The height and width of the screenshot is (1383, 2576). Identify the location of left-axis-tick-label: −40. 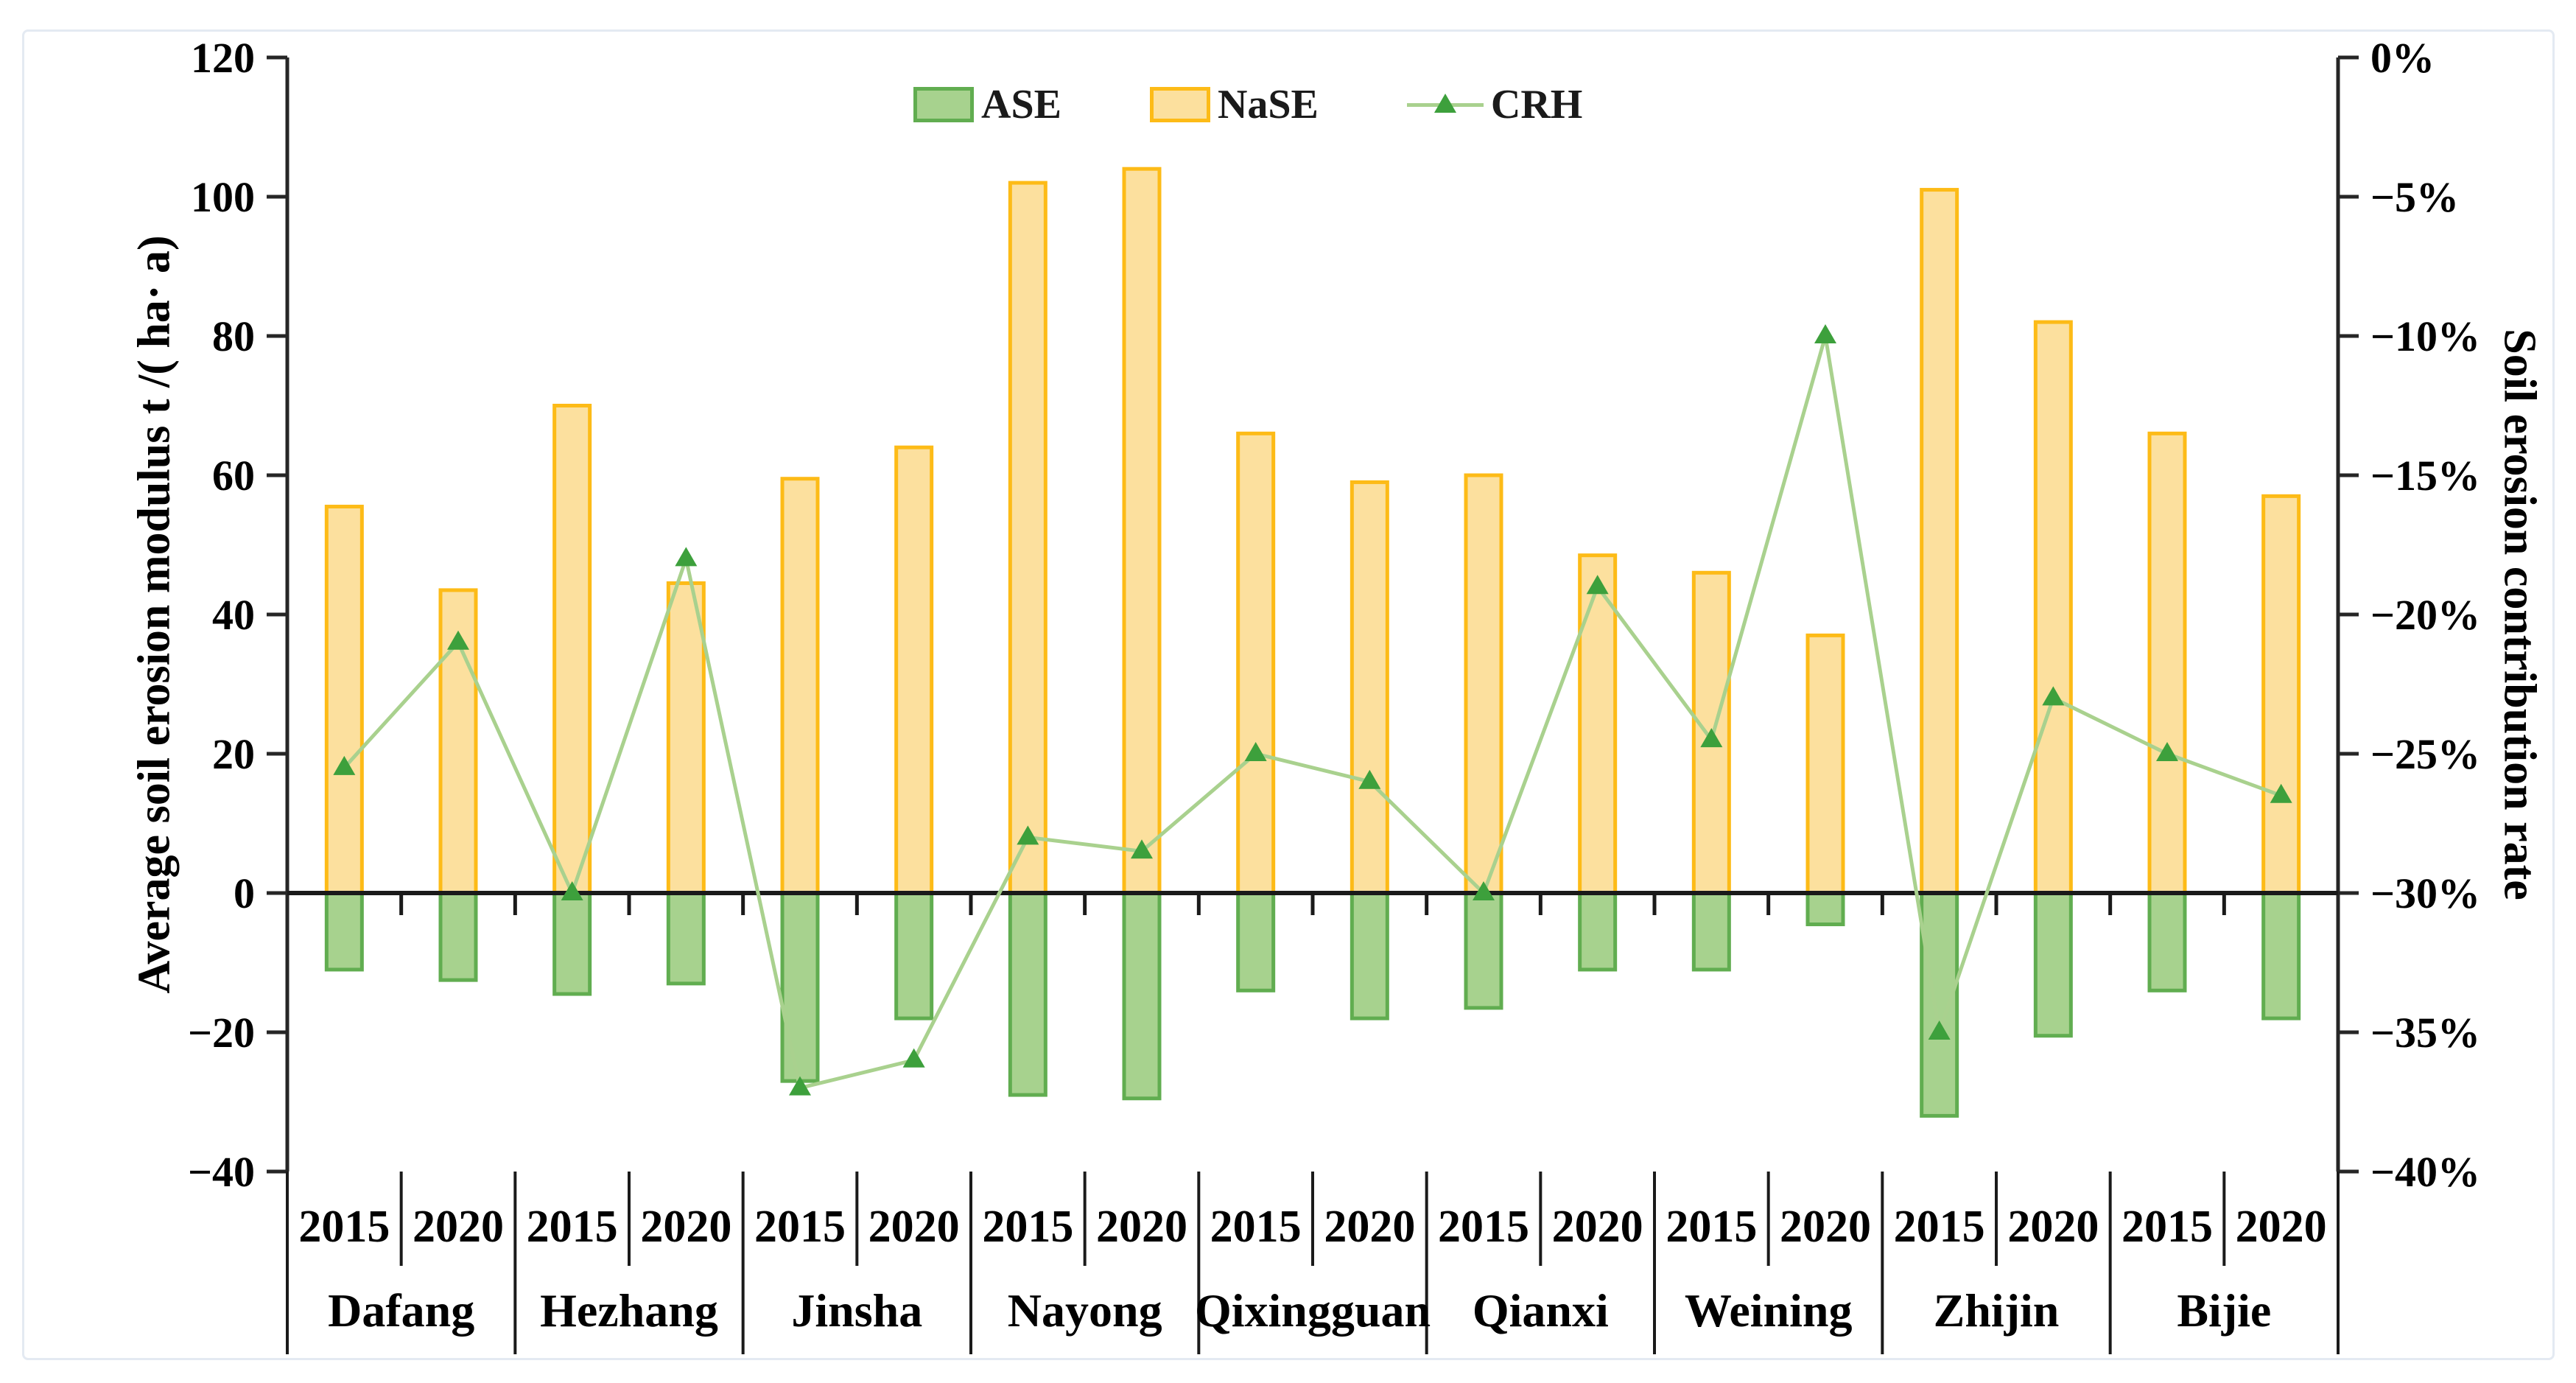
(221, 1172).